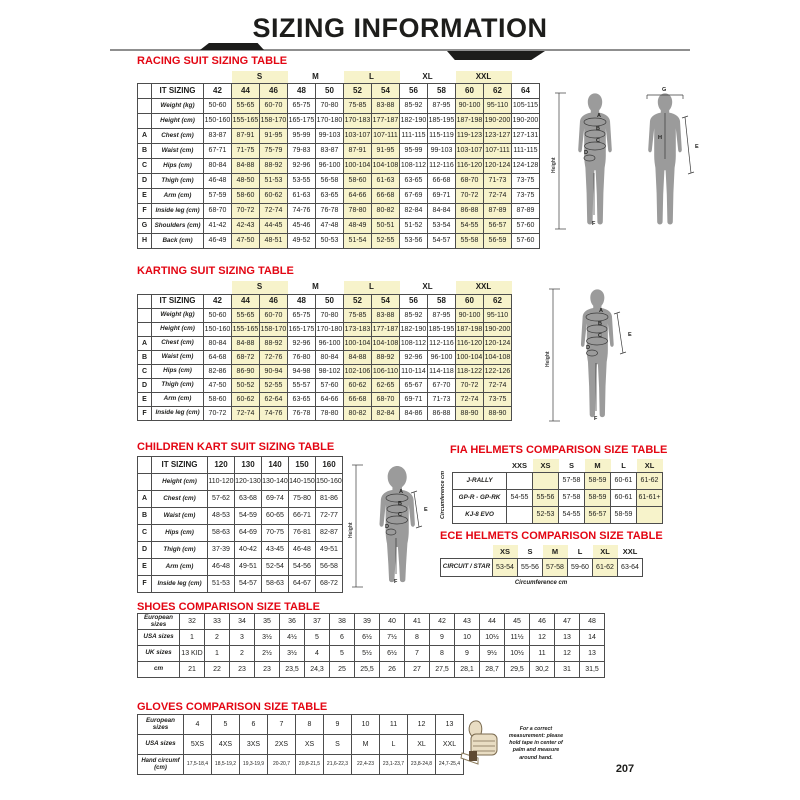  I want to click on value-cell: 24,3, so click(317, 669).